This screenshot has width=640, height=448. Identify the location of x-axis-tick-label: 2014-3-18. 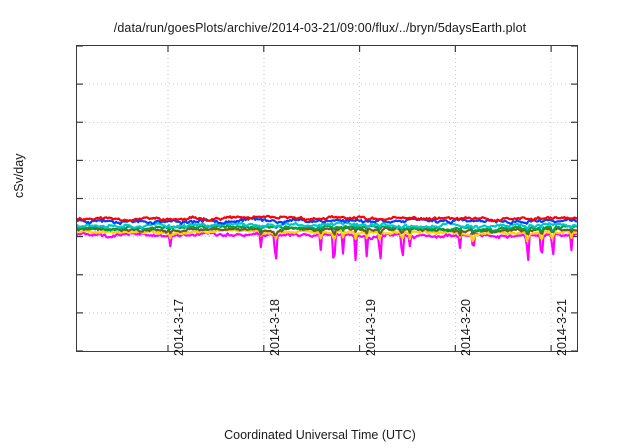
(274, 327).